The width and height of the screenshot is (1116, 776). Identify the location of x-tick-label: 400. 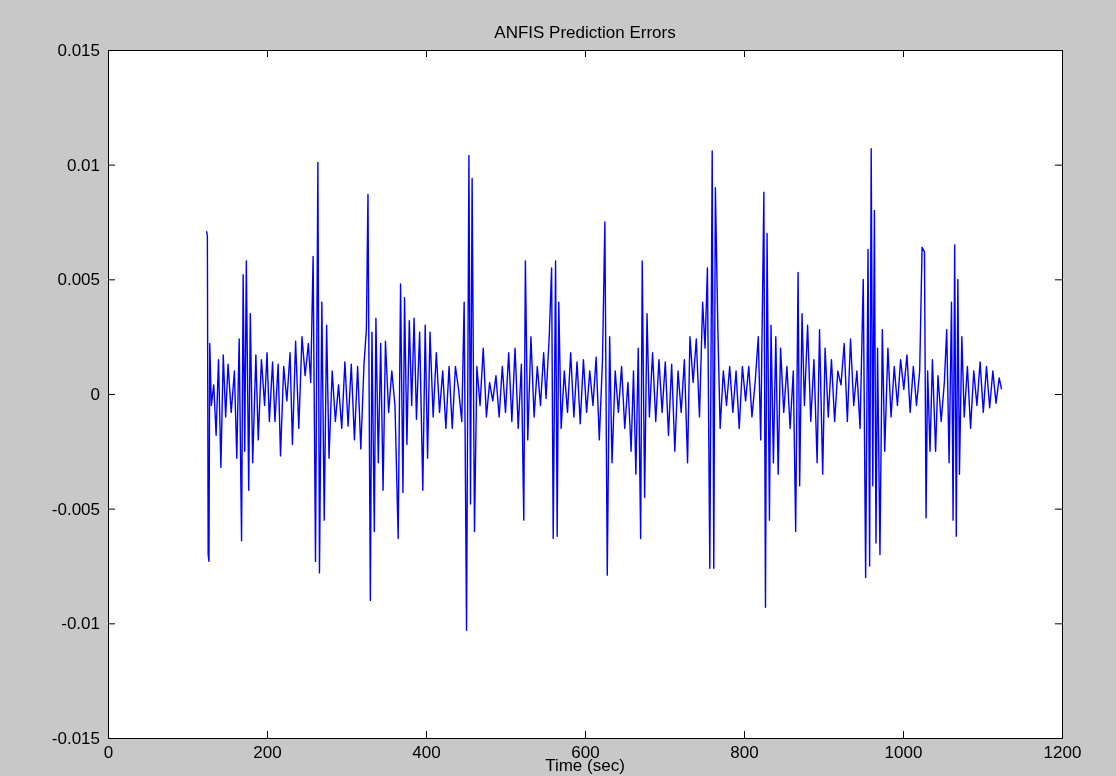
(426, 753).